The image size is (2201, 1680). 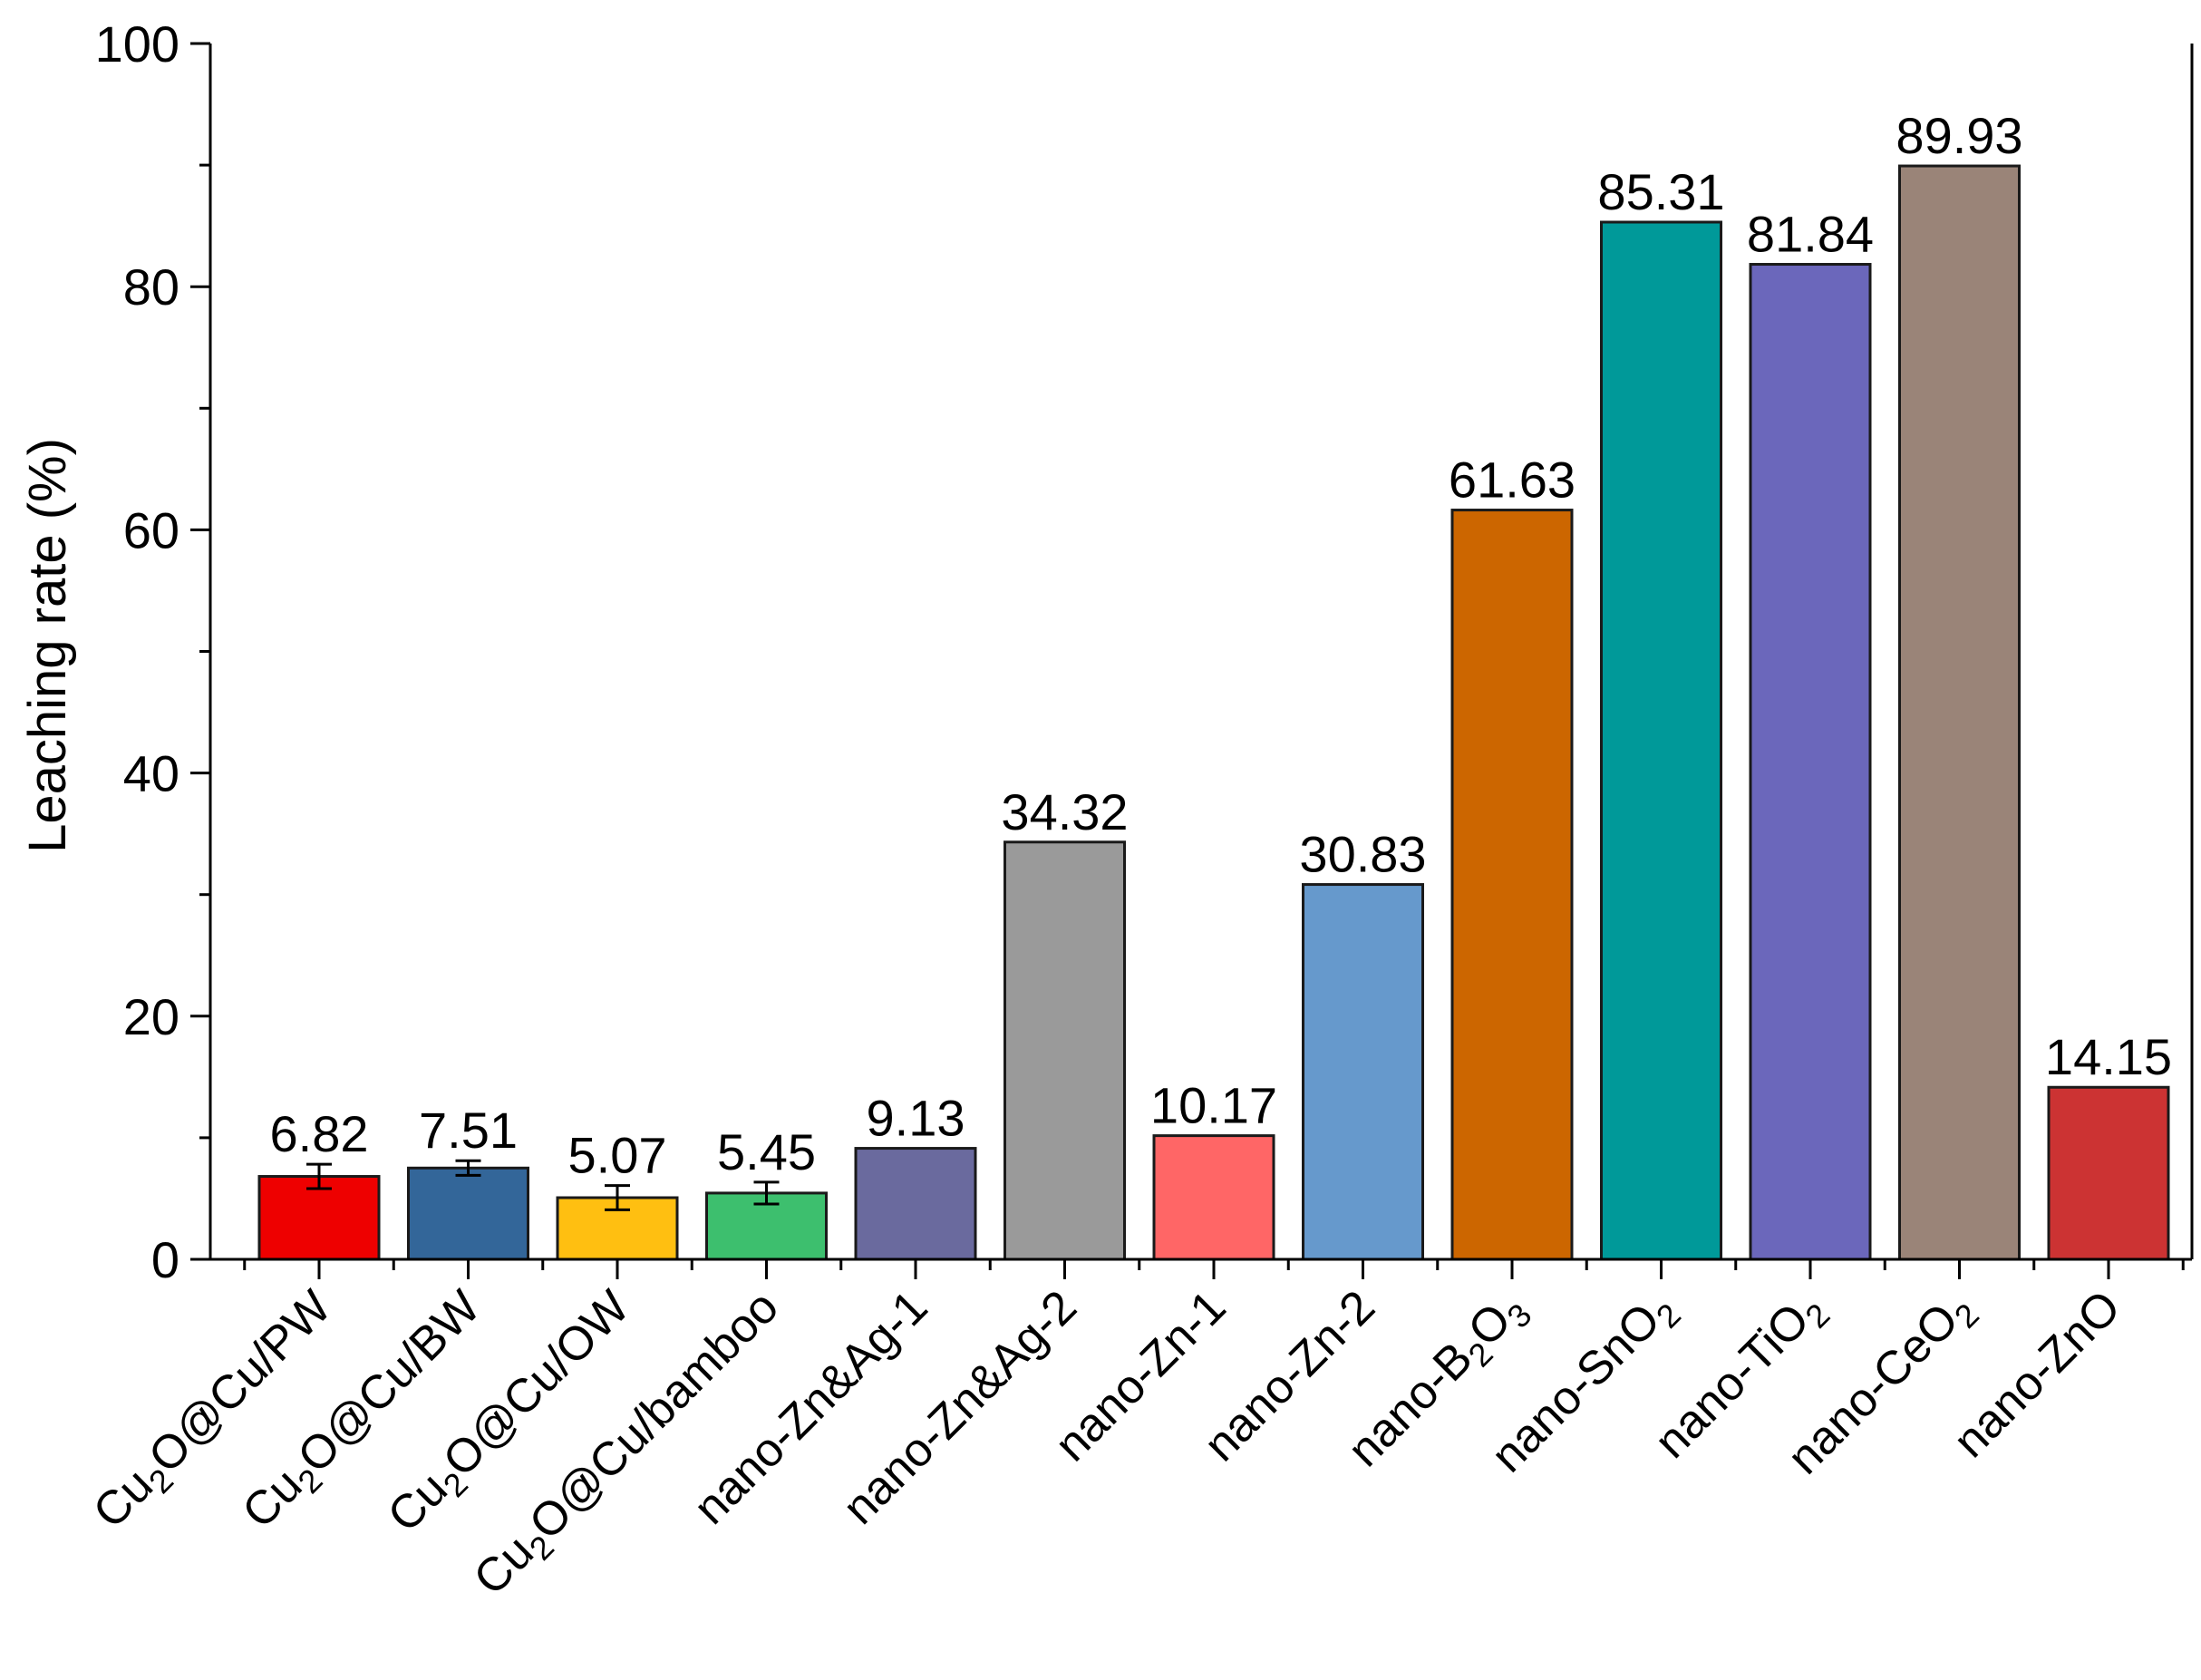 What do you see at coordinates (1362, 854) in the screenshot?
I see `data-label: 30.83` at bounding box center [1362, 854].